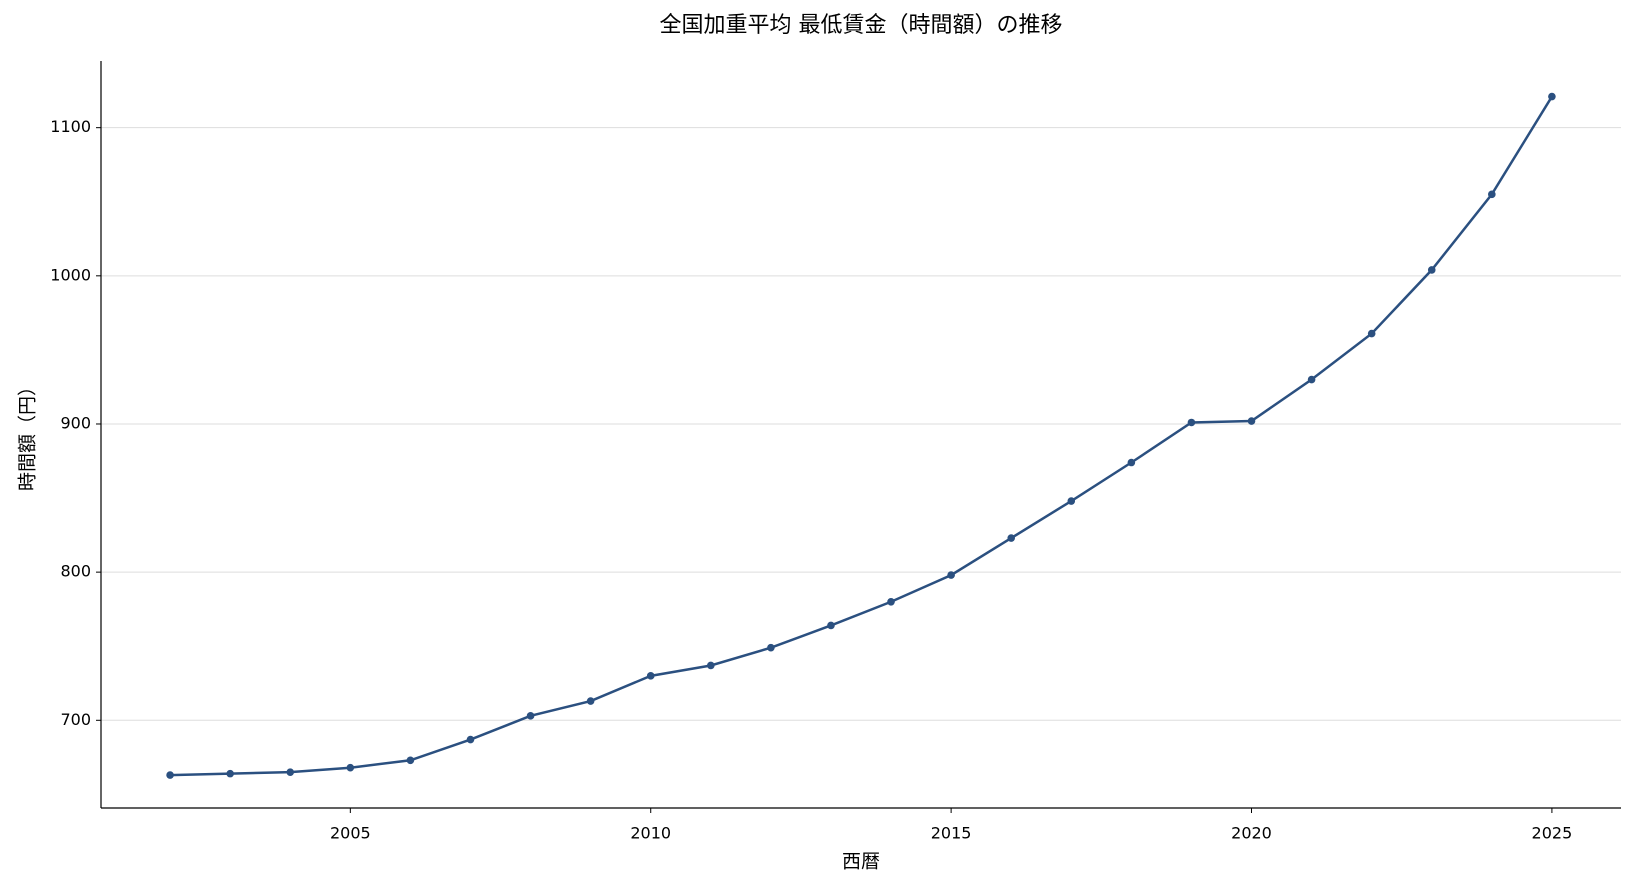 This screenshot has width=1637, height=886. What do you see at coordinates (1251, 833) in the screenshot?
I see `x-tick-label: 2020` at bounding box center [1251, 833].